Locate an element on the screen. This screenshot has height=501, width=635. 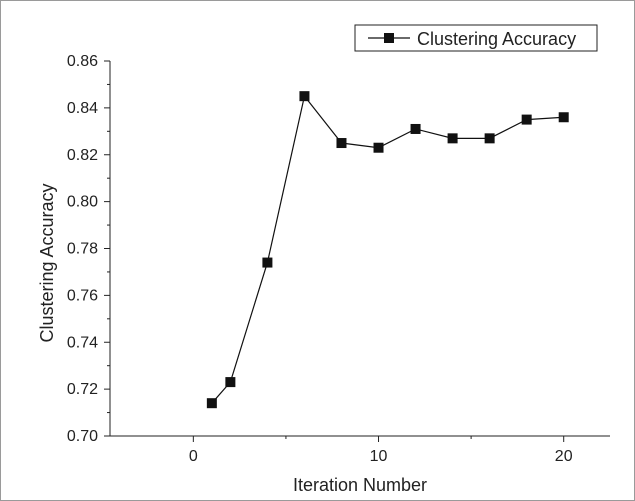
x-axis-title: Iteration Number is located at coordinates (360, 485).